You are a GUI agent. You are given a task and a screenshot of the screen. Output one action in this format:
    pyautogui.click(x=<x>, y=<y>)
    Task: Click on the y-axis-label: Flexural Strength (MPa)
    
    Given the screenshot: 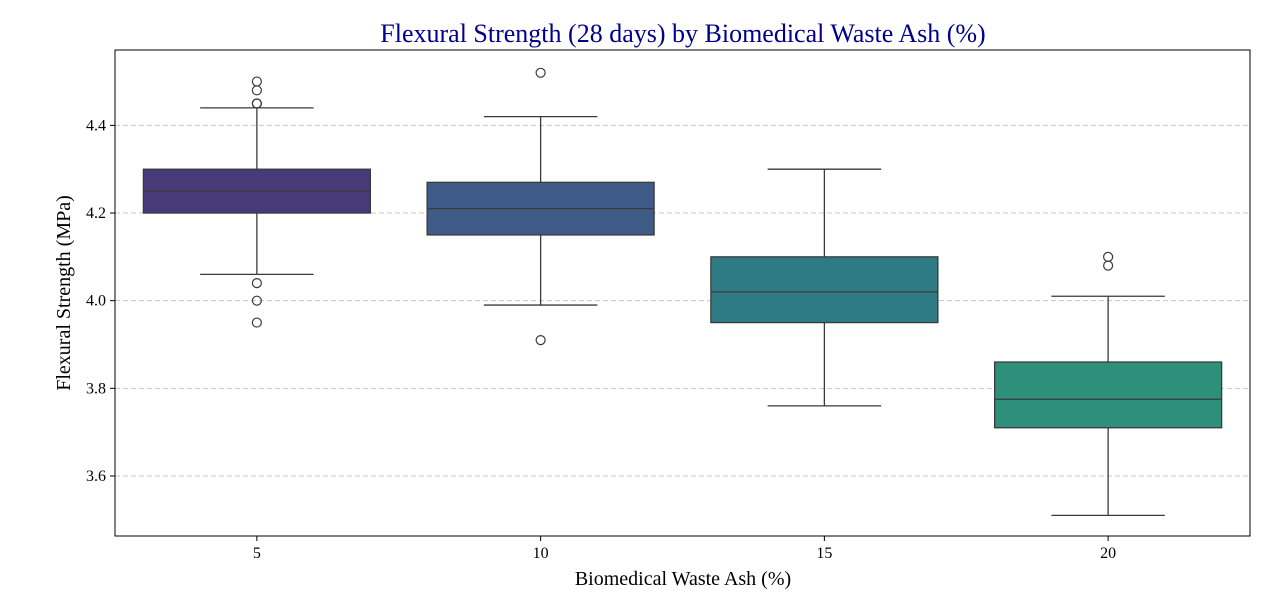 What is the action you would take?
    pyautogui.click(x=64, y=293)
    